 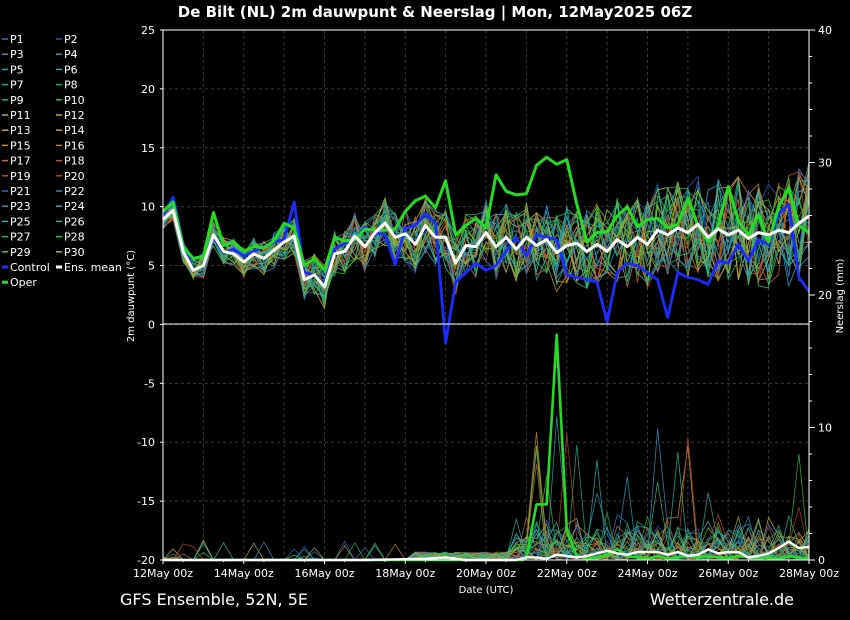 I want to click on legend-label: P13, so click(x=20, y=130).